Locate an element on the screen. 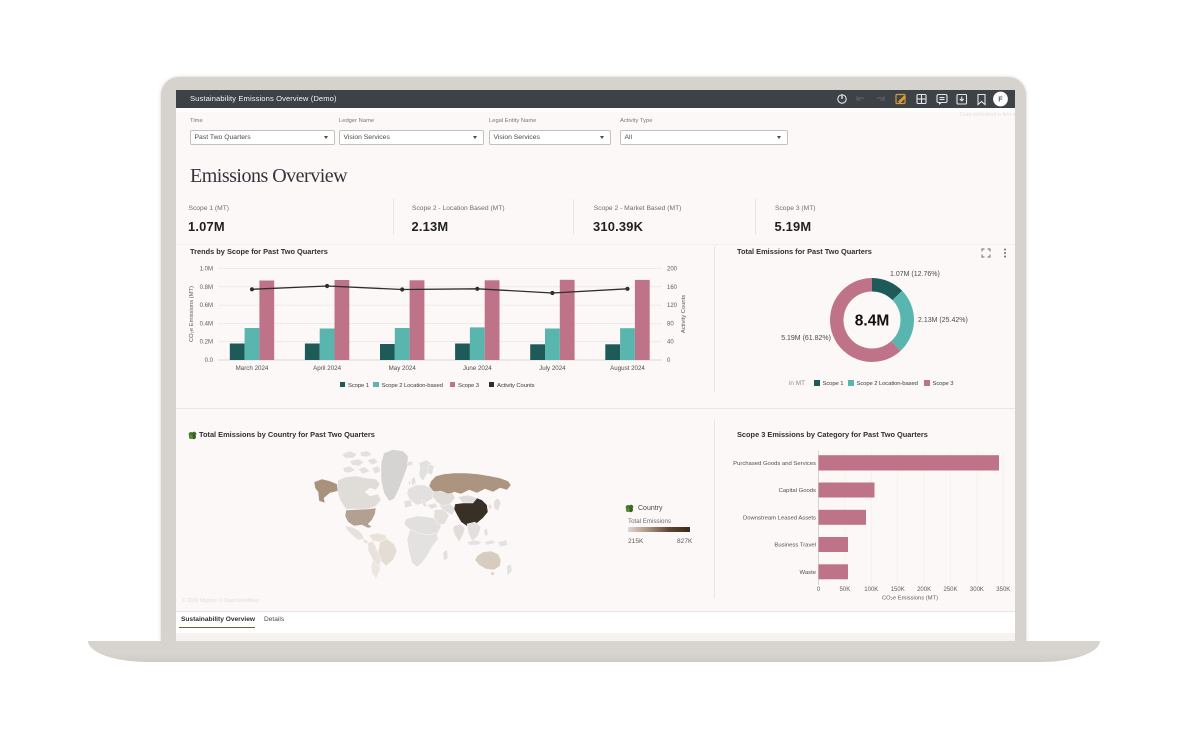 Image resolution: width=1187 pixels, height=742 pixels. svg-text: Downstream Leased Assets is located at coordinates (779, 519).